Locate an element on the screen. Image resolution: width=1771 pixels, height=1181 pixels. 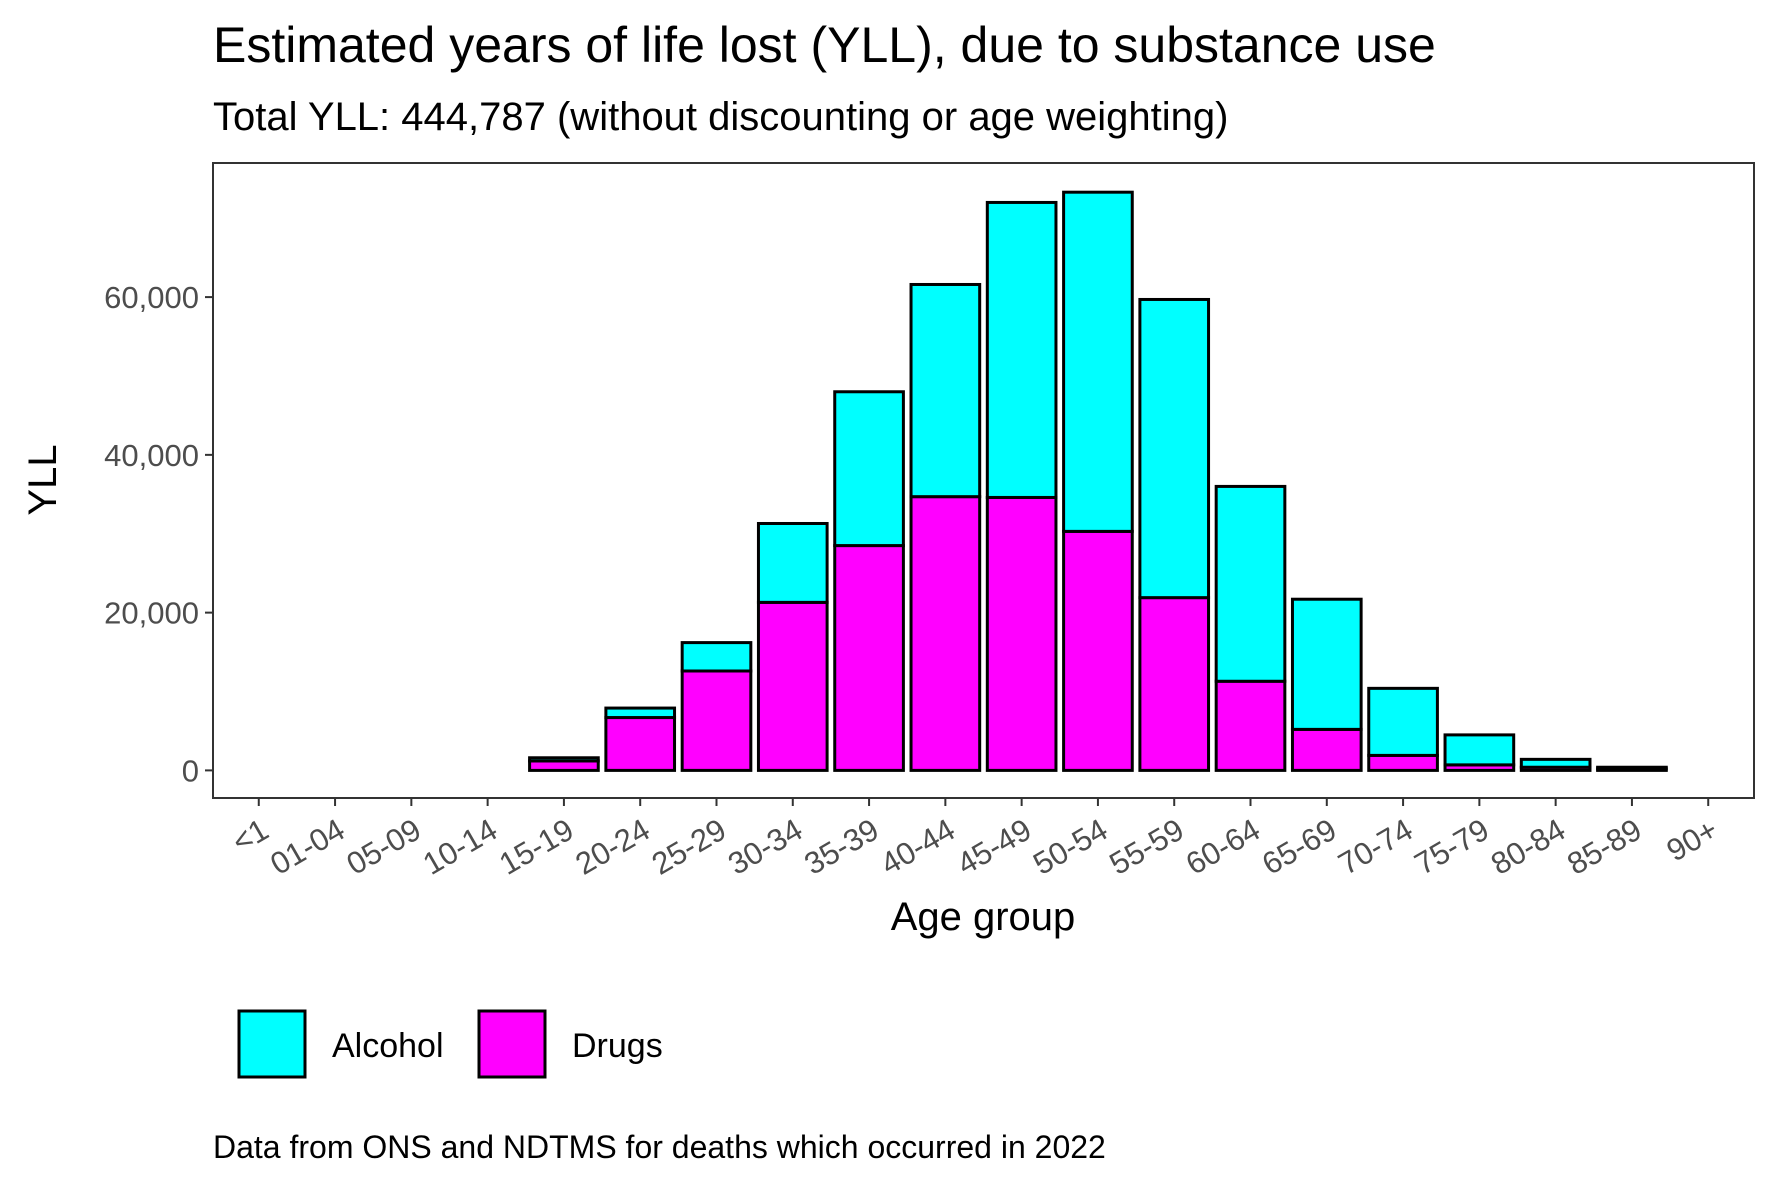
y-tick-label: 20,000 is located at coordinates (151, 613).